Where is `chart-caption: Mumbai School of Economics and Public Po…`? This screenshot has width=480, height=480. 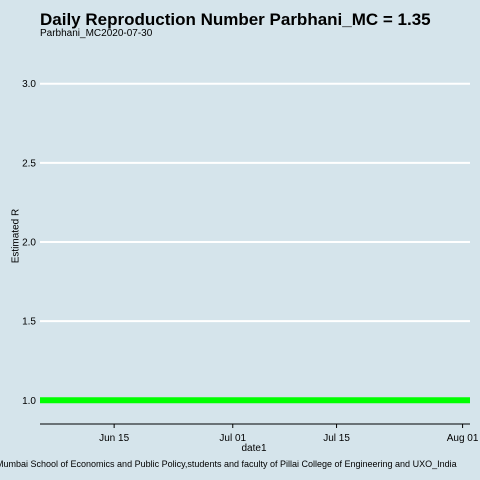
chart-caption: Mumbai School of Economics and Public Po… is located at coordinates (228, 464).